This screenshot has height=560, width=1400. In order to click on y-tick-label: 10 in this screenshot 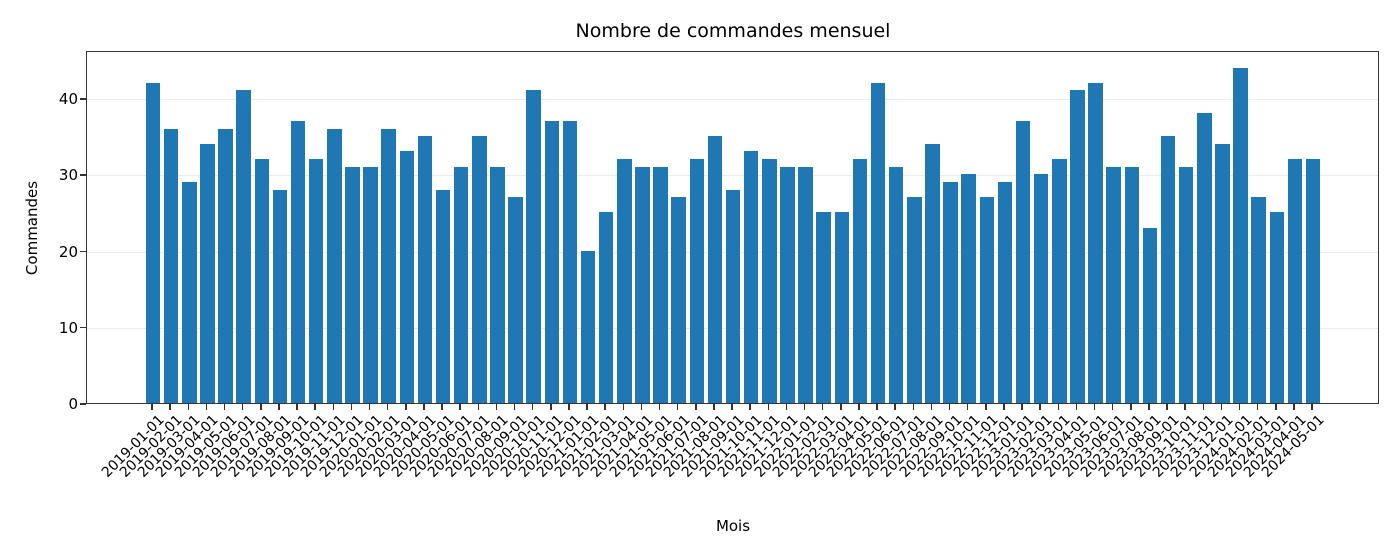, I will do `click(68, 327)`.